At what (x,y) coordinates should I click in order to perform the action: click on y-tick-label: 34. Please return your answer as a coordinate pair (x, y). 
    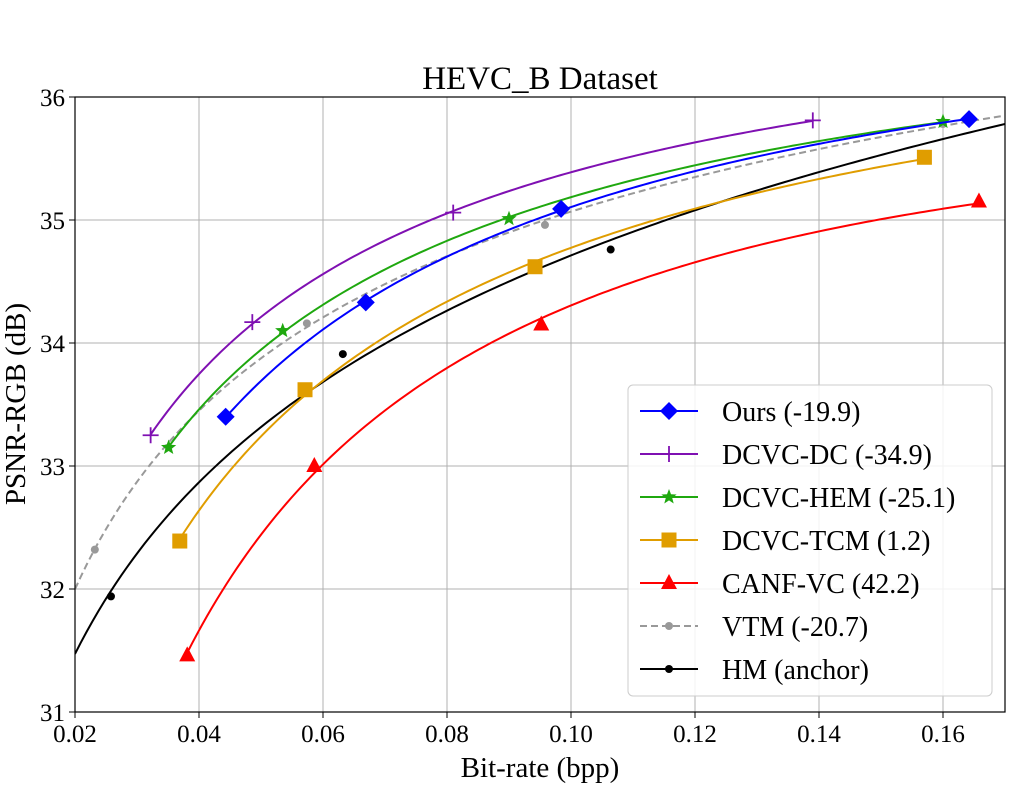
    Looking at the image, I should click on (53, 344).